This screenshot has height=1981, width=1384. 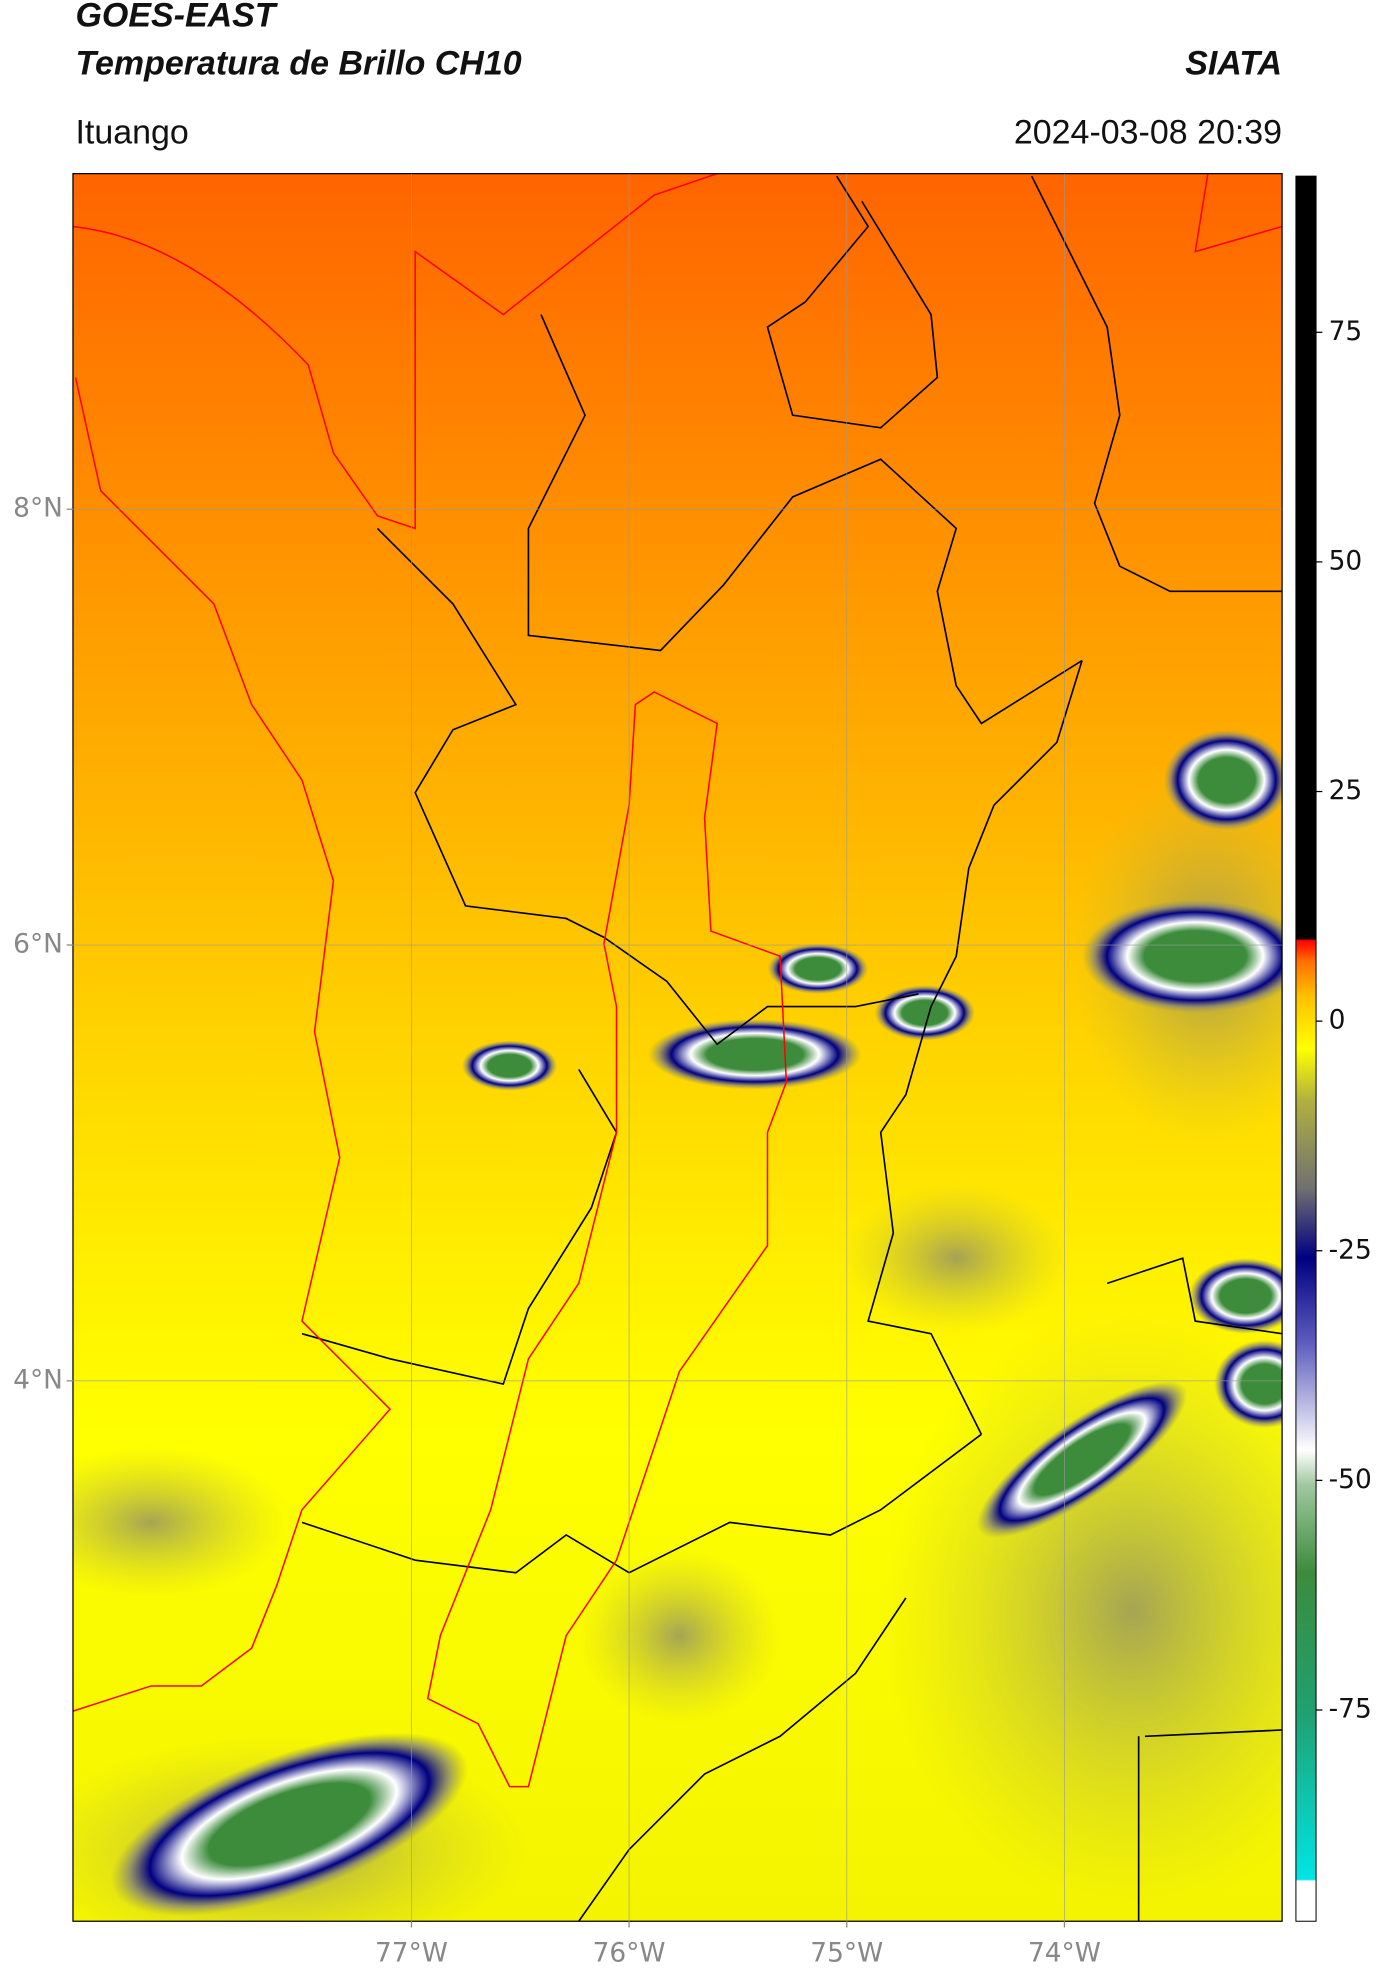 I want to click on x-tick-label: 74°W, so click(x=1064, y=1952).